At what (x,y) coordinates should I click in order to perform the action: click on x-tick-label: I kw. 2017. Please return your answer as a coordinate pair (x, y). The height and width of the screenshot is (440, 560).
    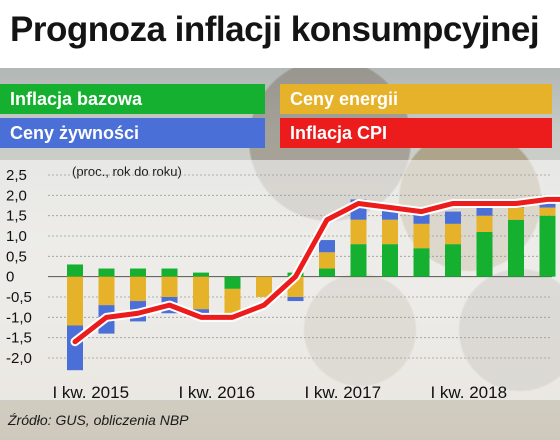
    Looking at the image, I should click on (342, 392).